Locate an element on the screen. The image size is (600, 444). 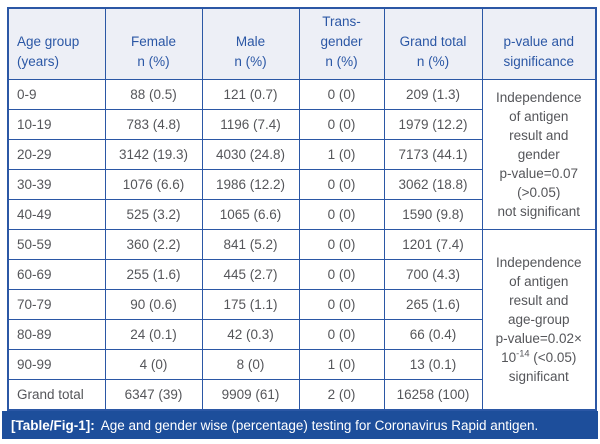
count-cell: 6347 (39) is located at coordinates (153, 394).